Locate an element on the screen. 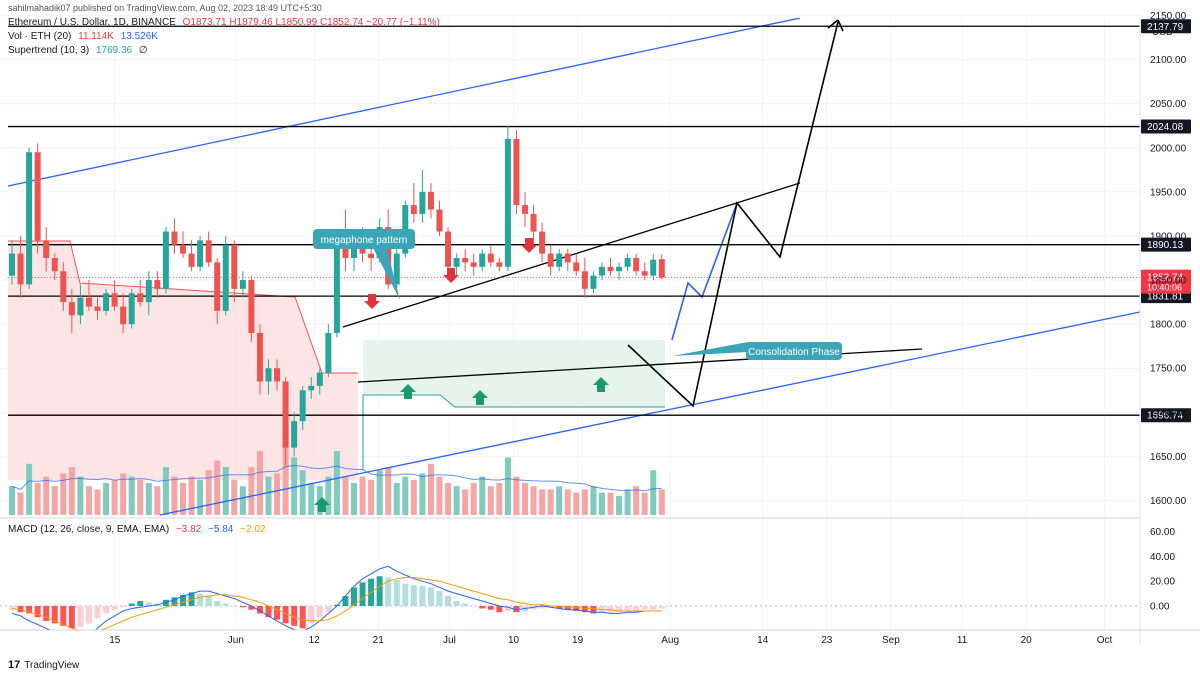 The height and width of the screenshot is (675, 1200). time-tick-label: Jun is located at coordinates (236, 640).